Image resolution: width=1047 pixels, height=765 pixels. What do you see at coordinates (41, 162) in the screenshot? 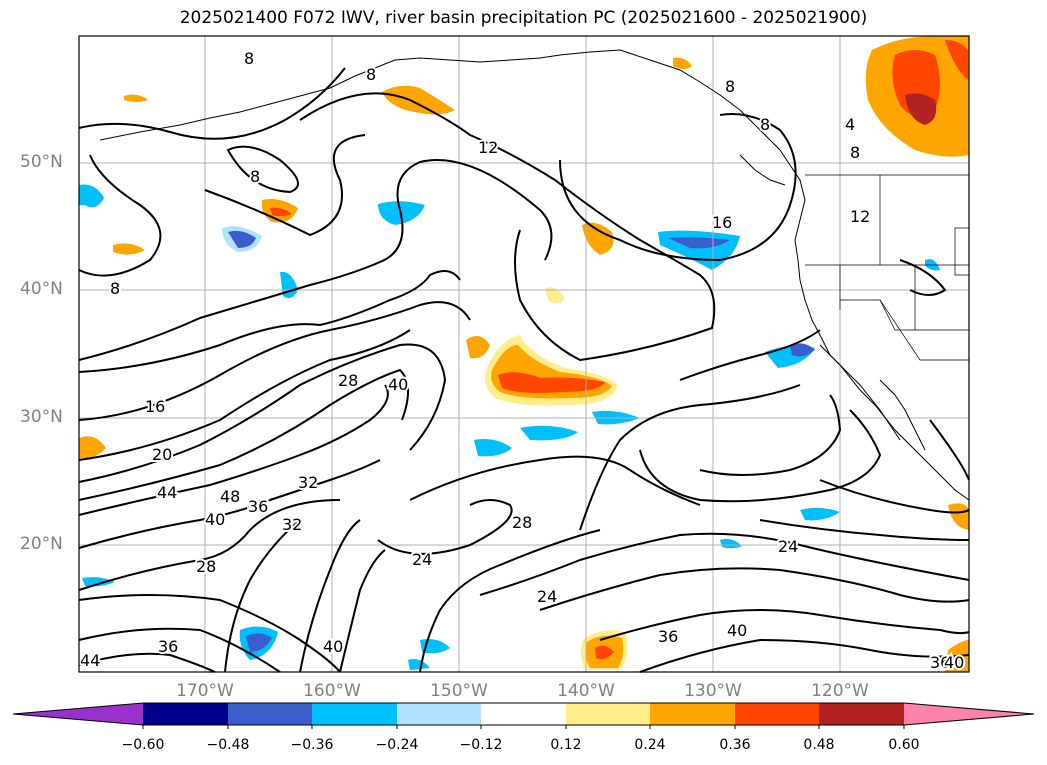
I see `latitude-label: 50°N` at bounding box center [41, 162].